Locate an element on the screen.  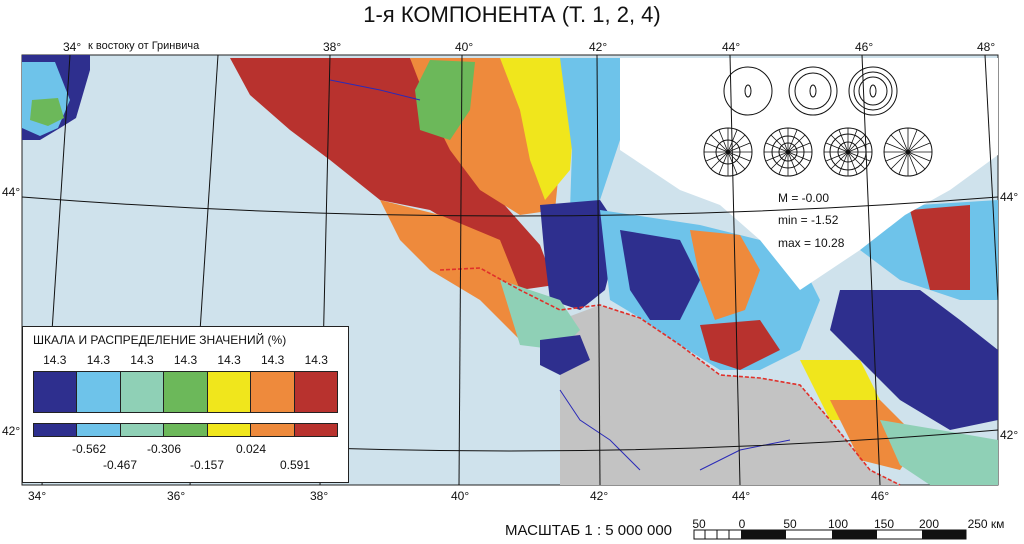
legend-percent-row: 14.3 14.3 14.3 14.3 14.3 14.3 14.3 is located at coordinates (185, 360).